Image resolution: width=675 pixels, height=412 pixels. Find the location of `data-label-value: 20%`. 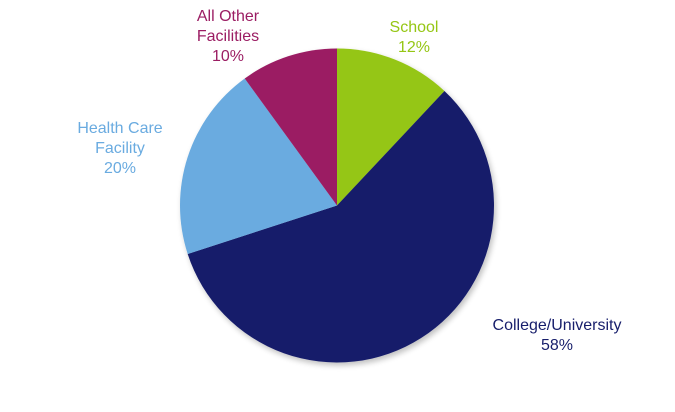

data-label-value: 20% is located at coordinates (120, 168).